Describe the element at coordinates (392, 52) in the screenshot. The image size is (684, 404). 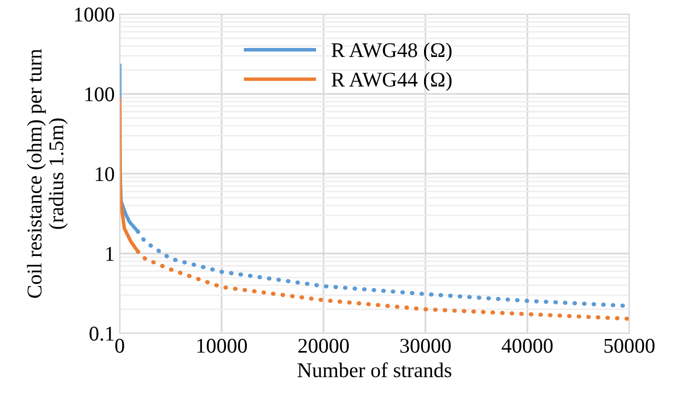
I see `legend-label: R AWG48 (Ω)` at that location.